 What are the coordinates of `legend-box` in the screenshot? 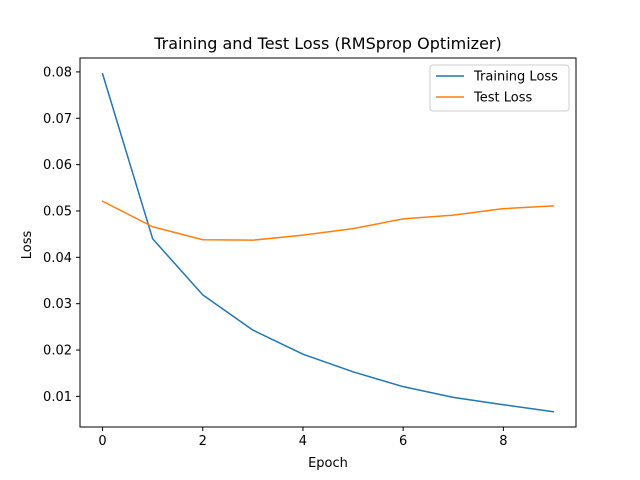 It's located at (499, 88).